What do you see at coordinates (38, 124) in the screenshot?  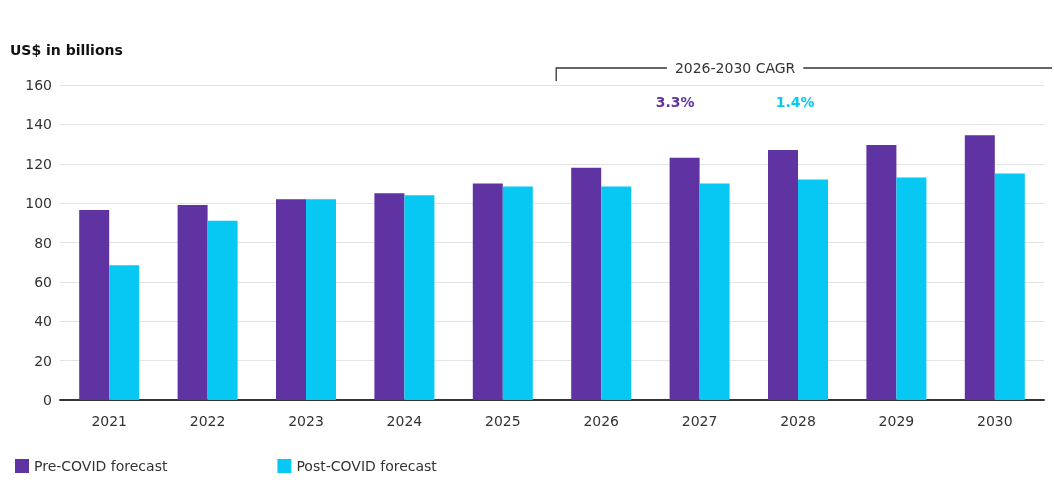 I see `y-tick-label: 140` at bounding box center [38, 124].